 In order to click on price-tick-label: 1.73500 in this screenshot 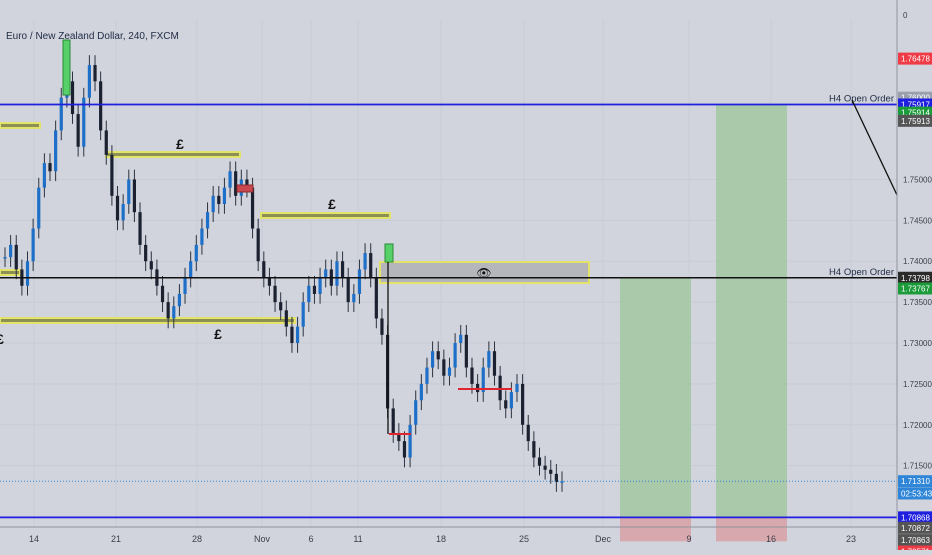, I will do `click(917, 302)`.